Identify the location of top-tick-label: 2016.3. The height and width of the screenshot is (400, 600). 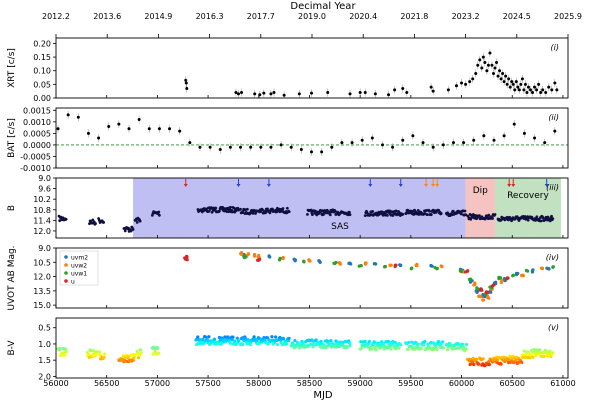
(210, 16).